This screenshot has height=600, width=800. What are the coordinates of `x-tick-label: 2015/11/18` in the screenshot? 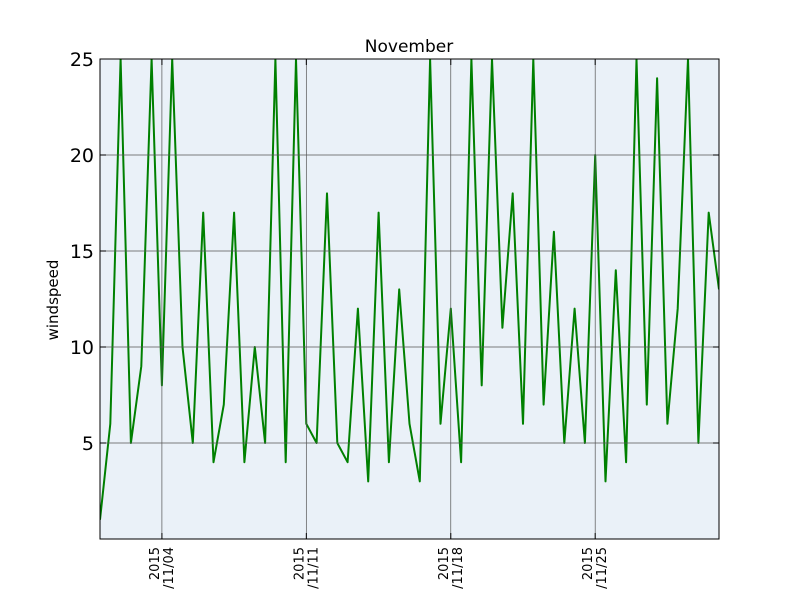 It's located at (451, 568).